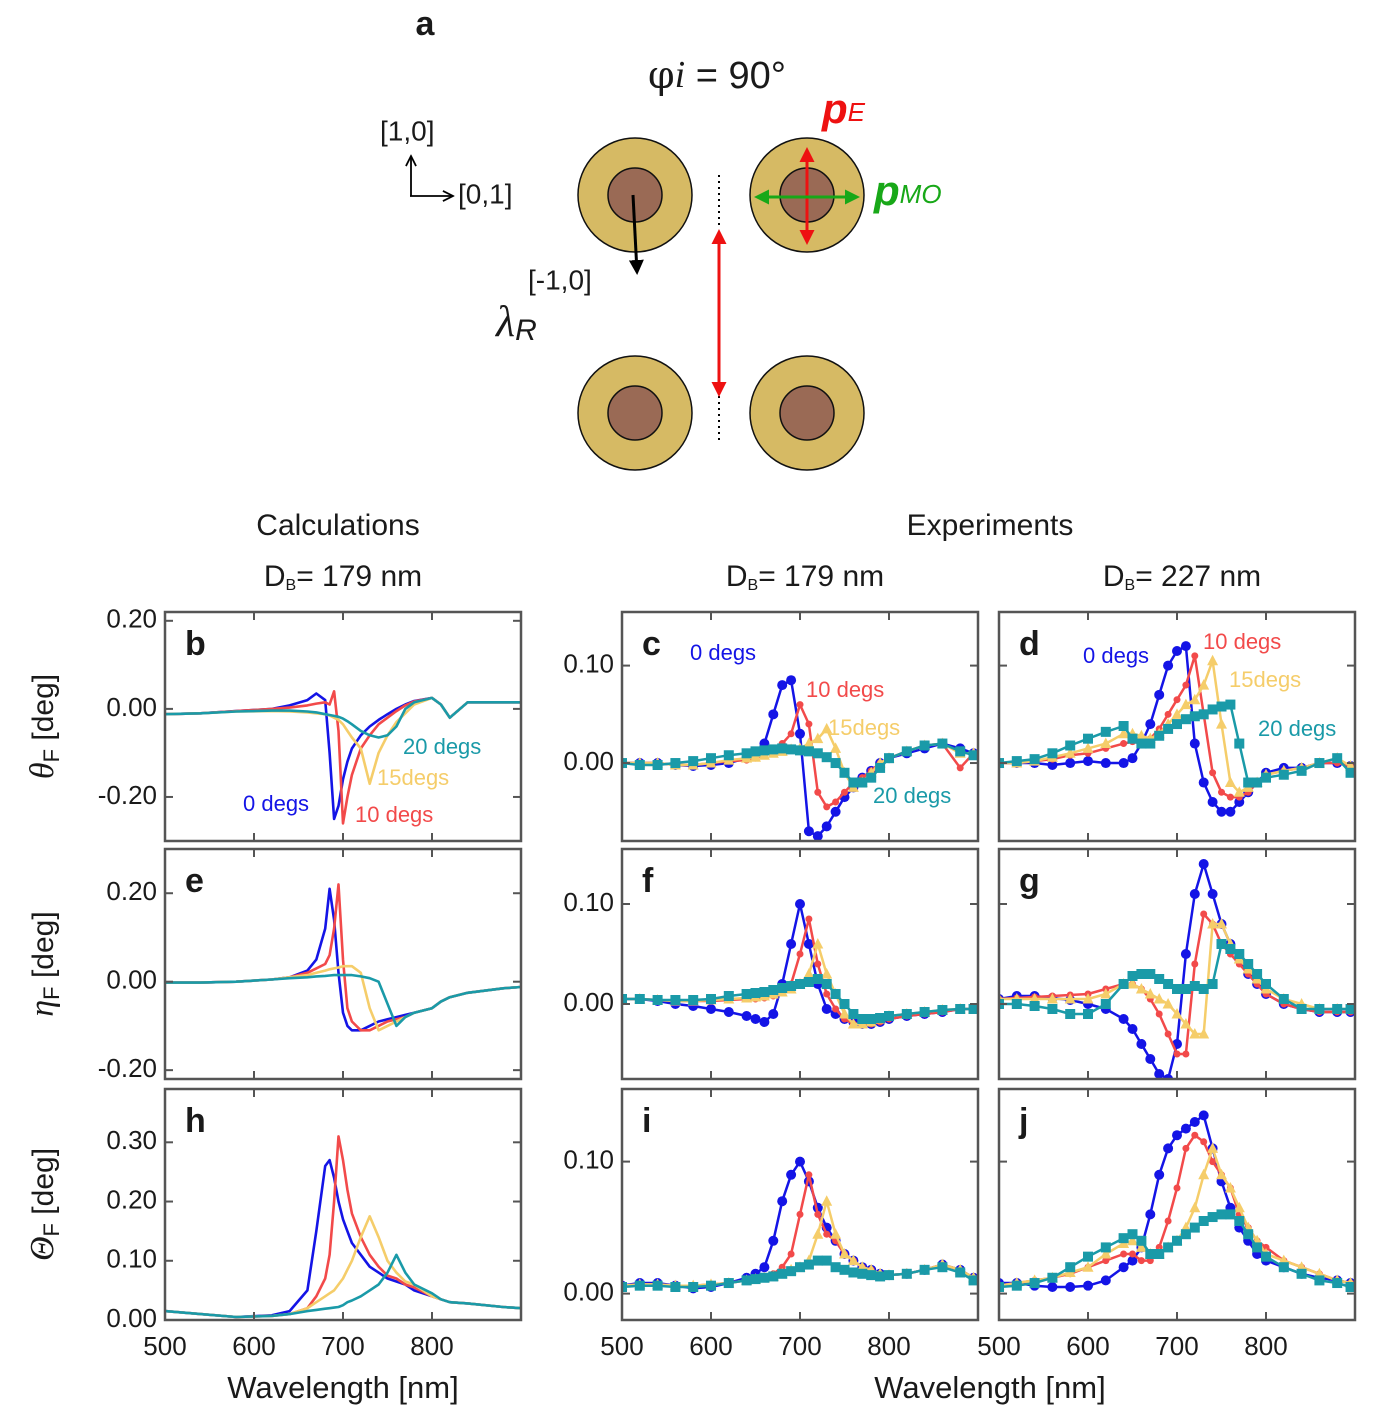  Describe the element at coordinates (921, 194) in the screenshot. I see `pmo-sub: MO` at that location.